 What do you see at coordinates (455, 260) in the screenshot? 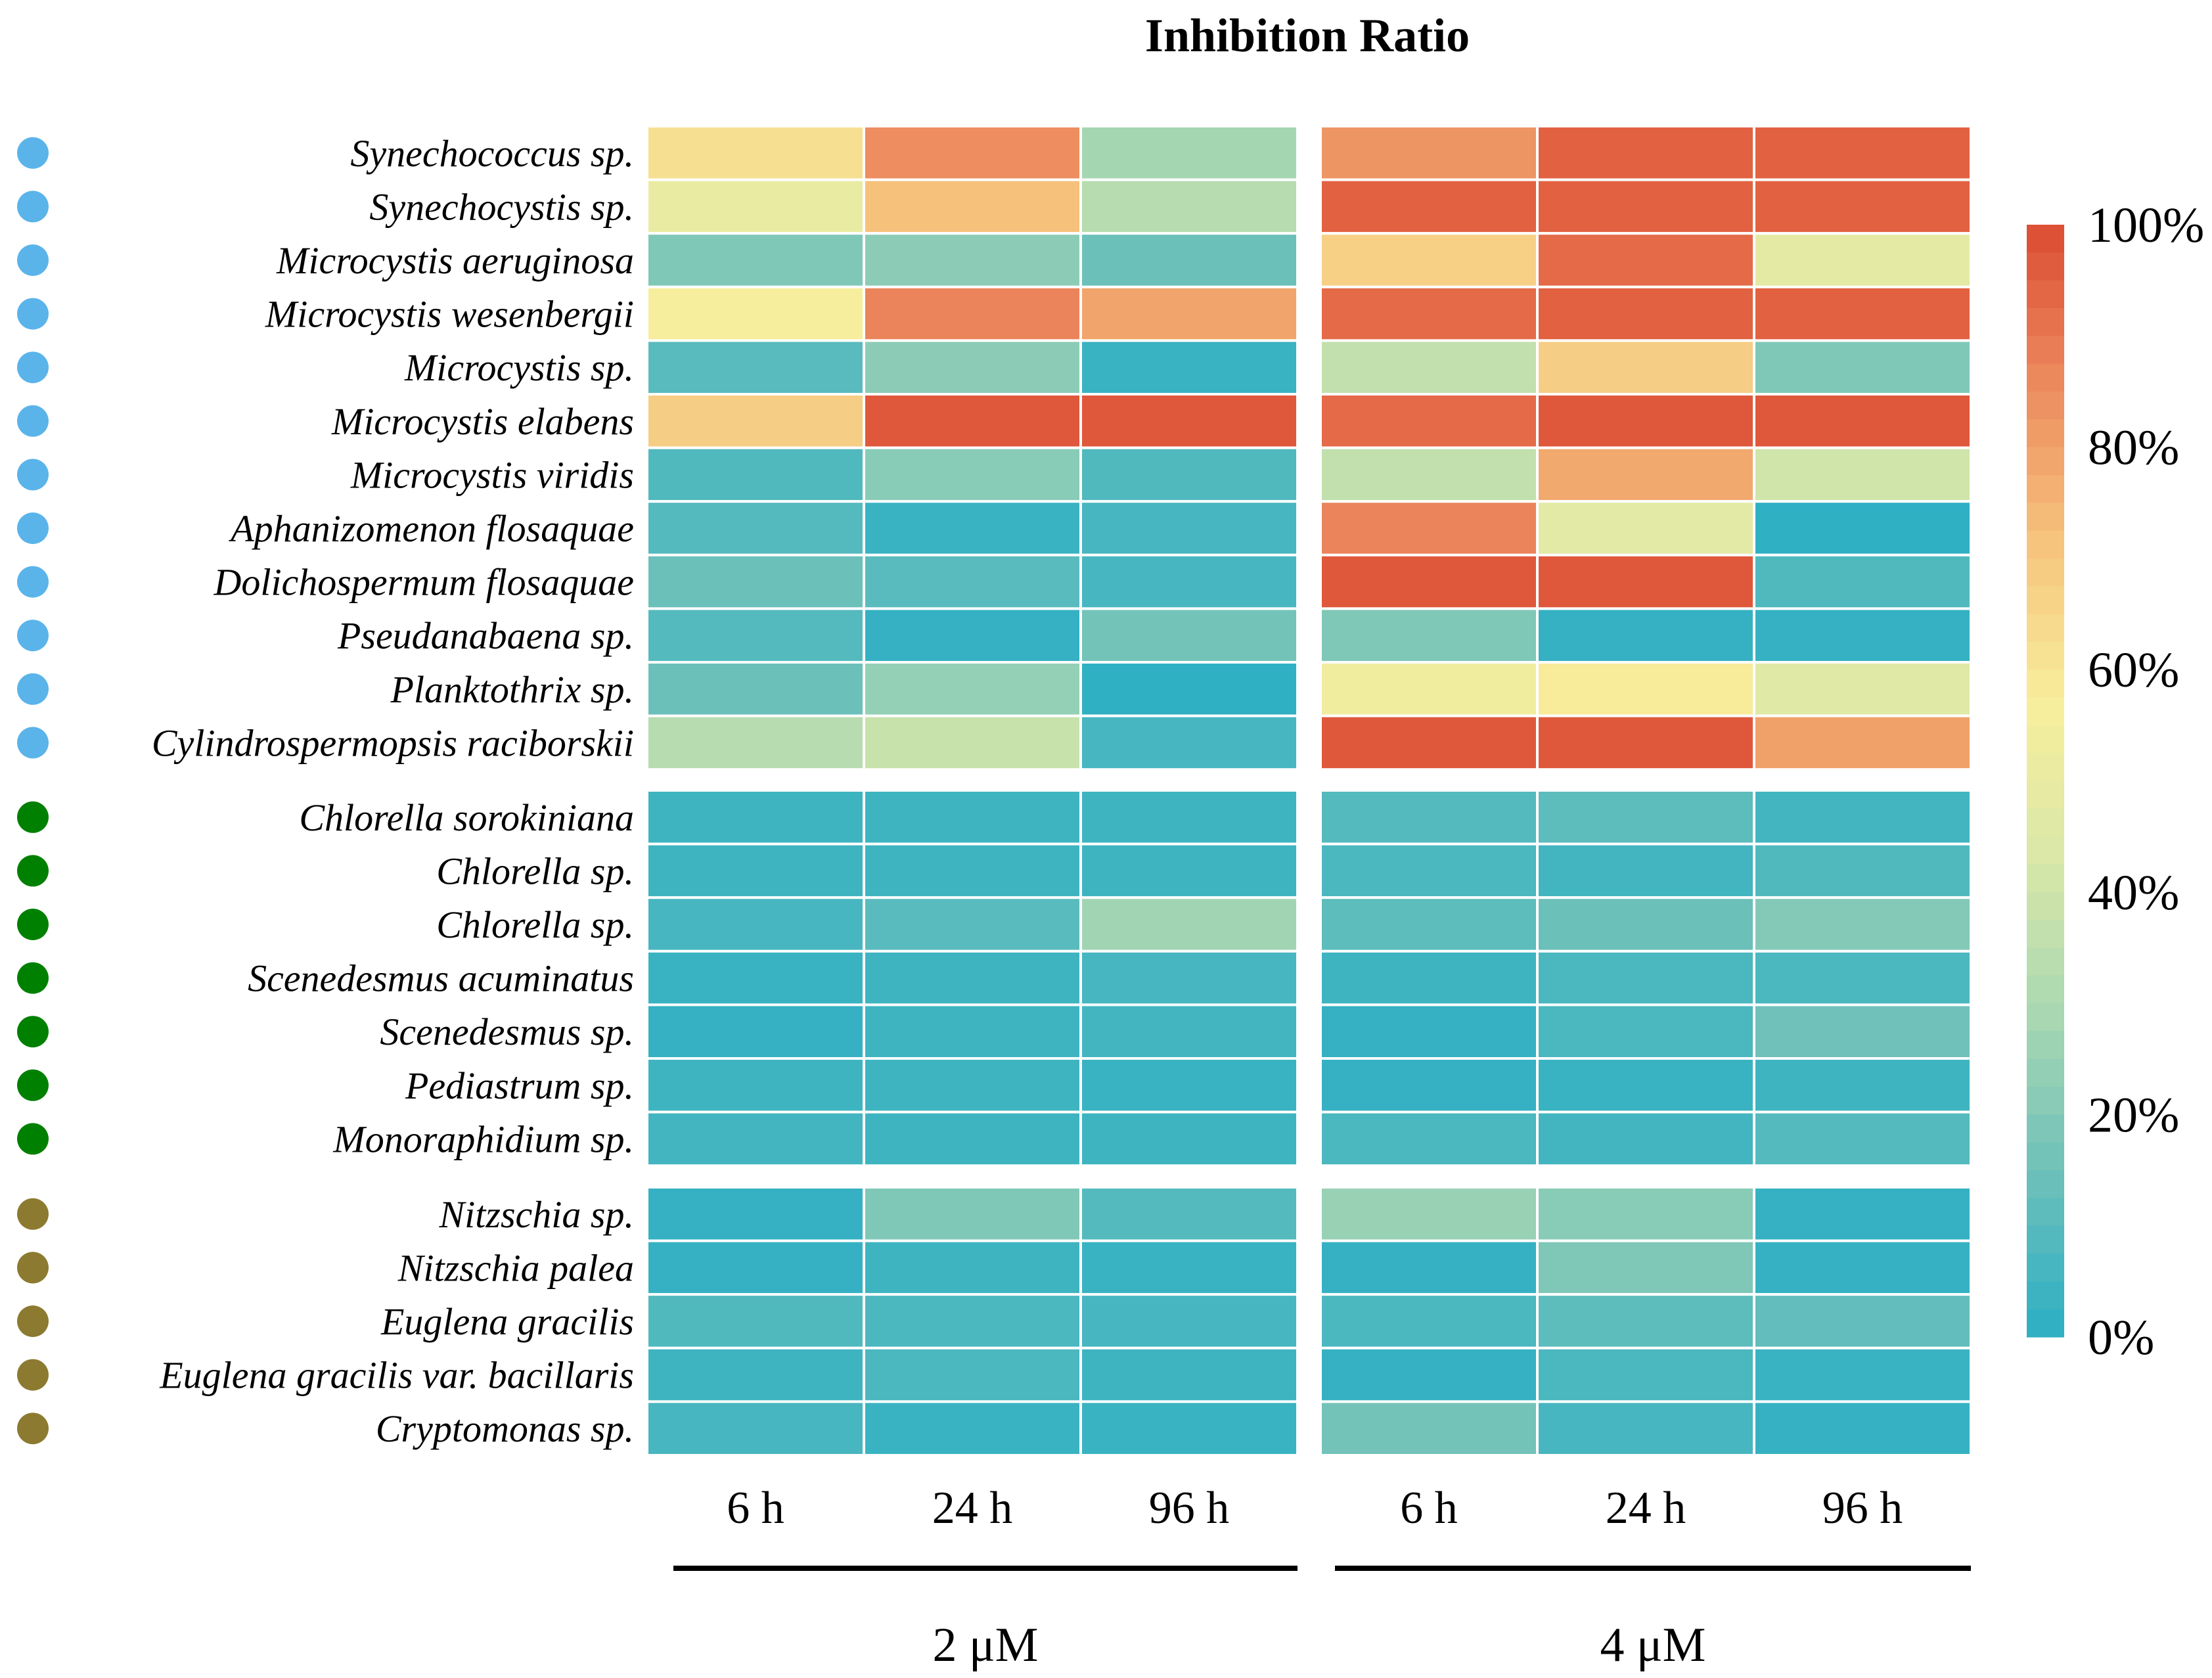
I see `row-label: Microcystis aeruginosa` at bounding box center [455, 260].